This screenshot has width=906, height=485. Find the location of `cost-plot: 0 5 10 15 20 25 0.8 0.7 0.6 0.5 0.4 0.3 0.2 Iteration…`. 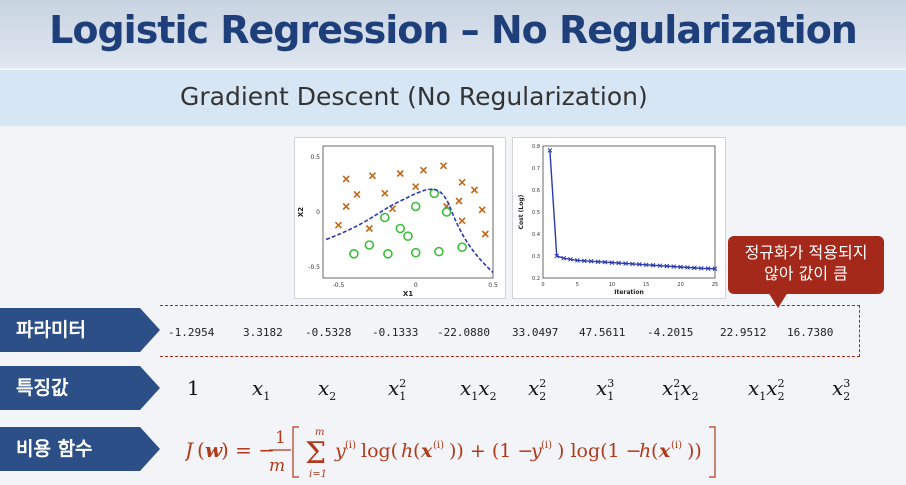

cost-plot: 0 5 10 15 20 25 0.8 0.7 0.6 0.5 0.4 0.3 0.2 Iteration… is located at coordinates (618, 220).